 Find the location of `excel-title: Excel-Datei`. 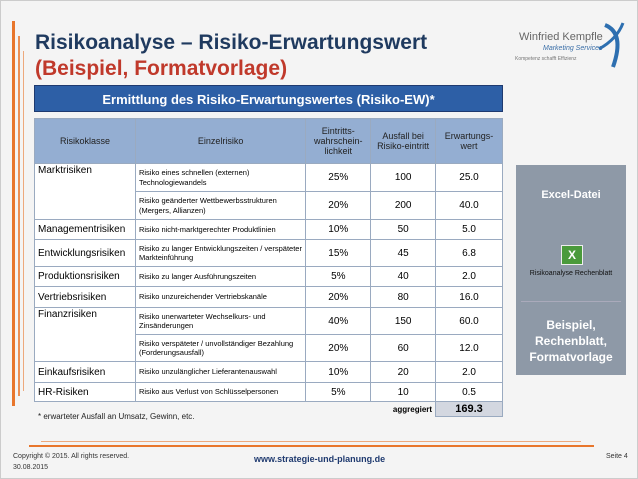

excel-title: Excel-Datei is located at coordinates (571, 195).